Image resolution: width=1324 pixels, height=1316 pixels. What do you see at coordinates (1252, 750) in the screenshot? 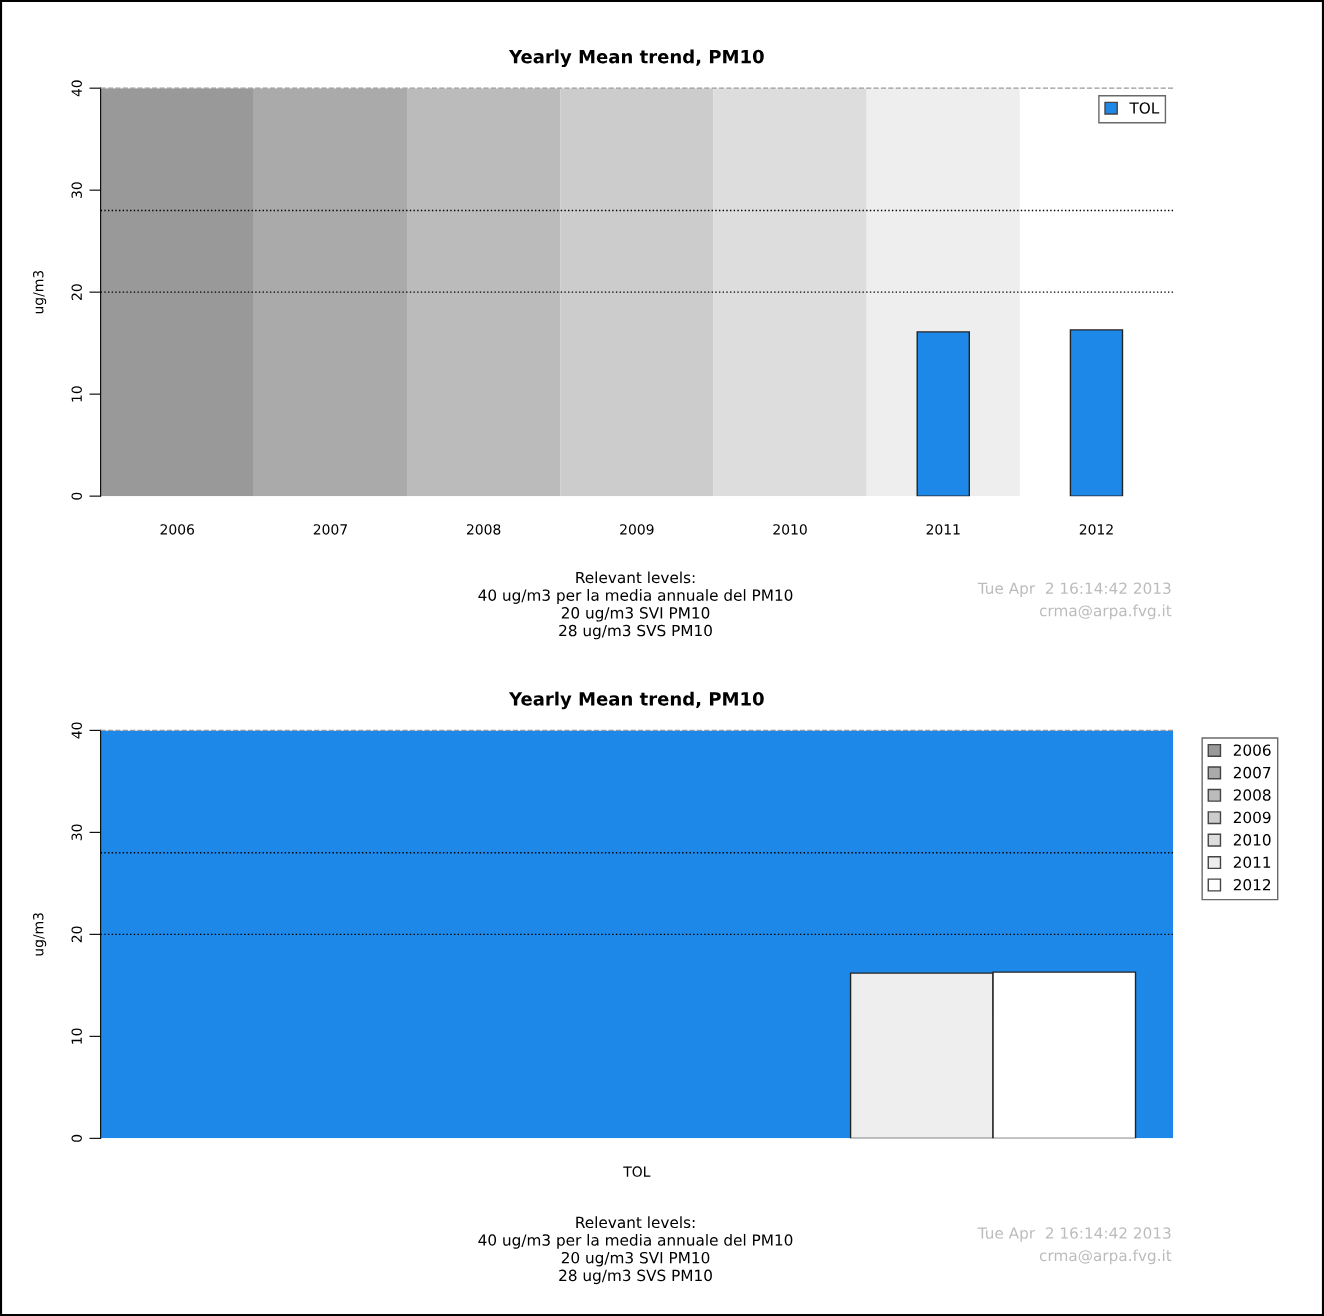
I see `legend-label: 2006` at bounding box center [1252, 750].